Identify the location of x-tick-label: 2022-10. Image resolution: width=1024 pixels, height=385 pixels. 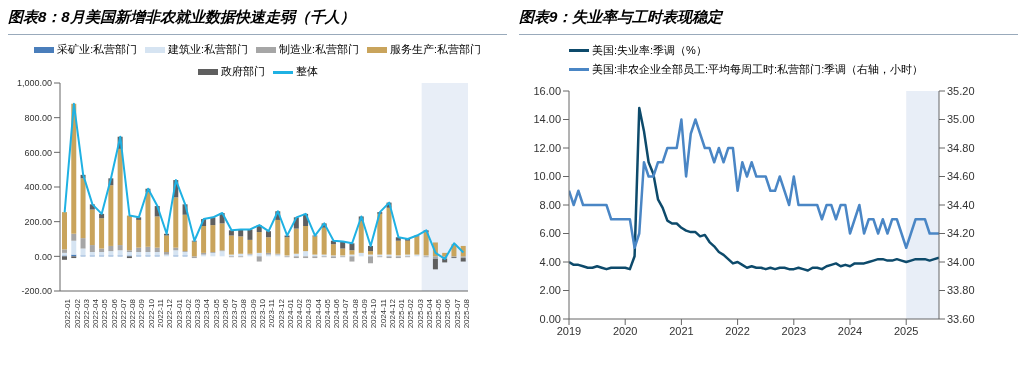
(151, 313).